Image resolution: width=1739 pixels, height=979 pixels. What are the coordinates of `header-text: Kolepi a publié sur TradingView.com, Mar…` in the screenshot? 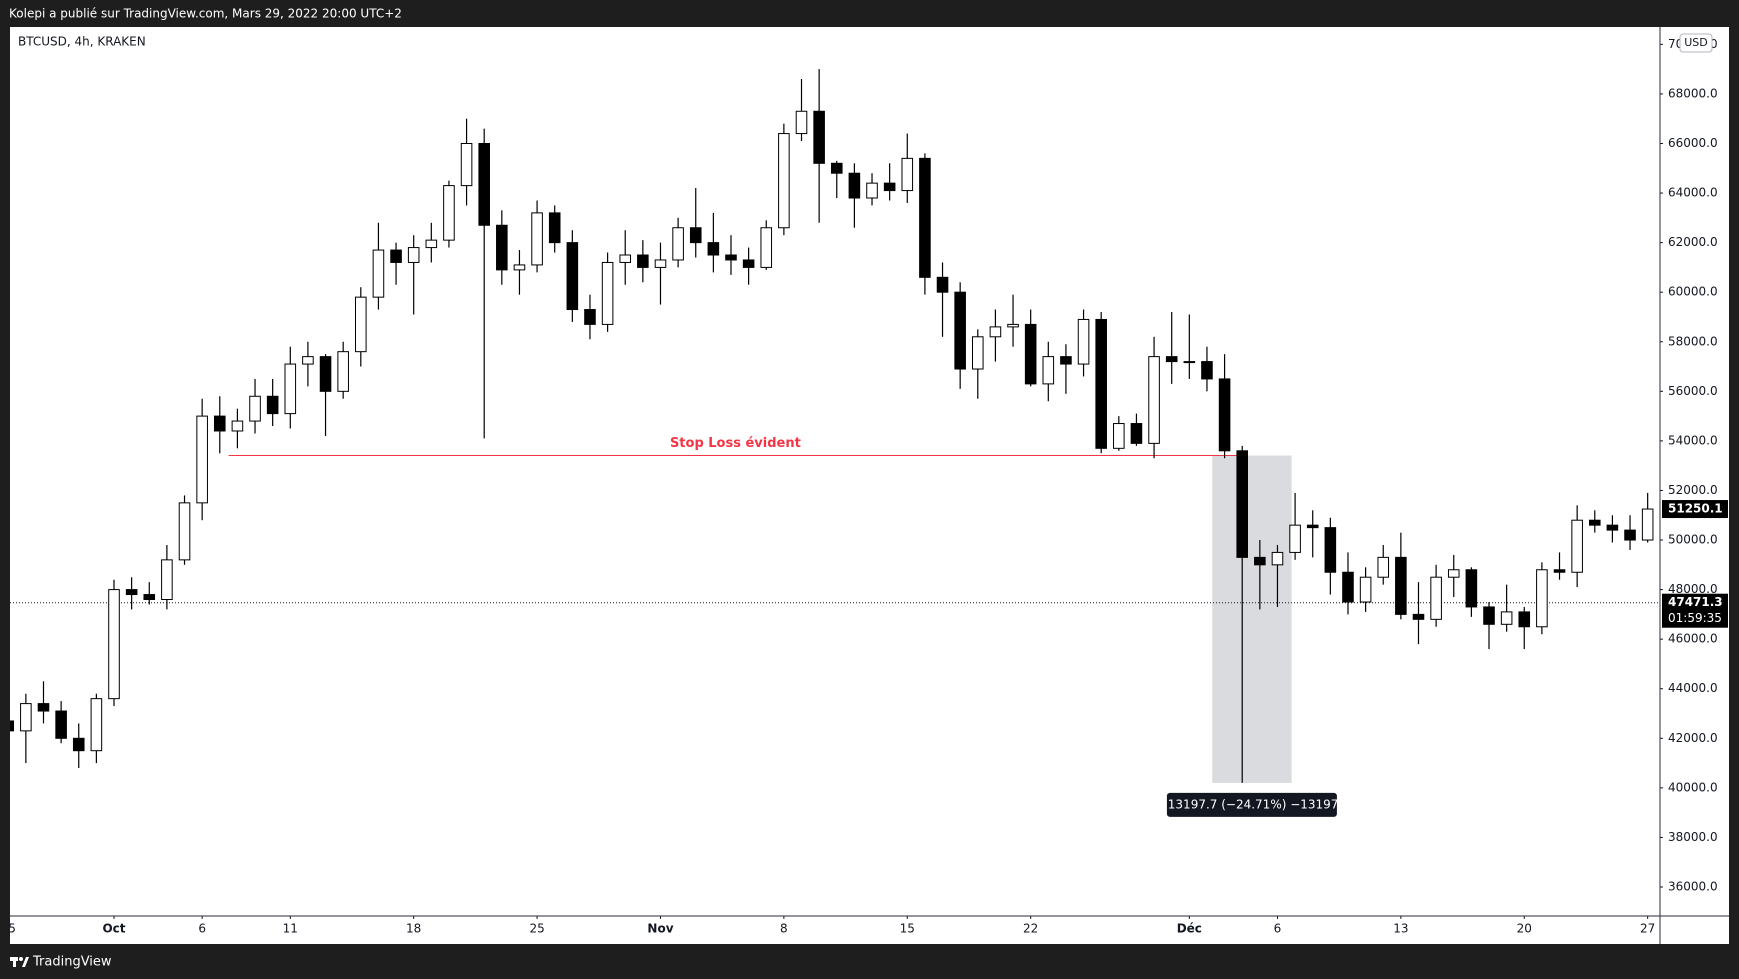 It's located at (205, 14).